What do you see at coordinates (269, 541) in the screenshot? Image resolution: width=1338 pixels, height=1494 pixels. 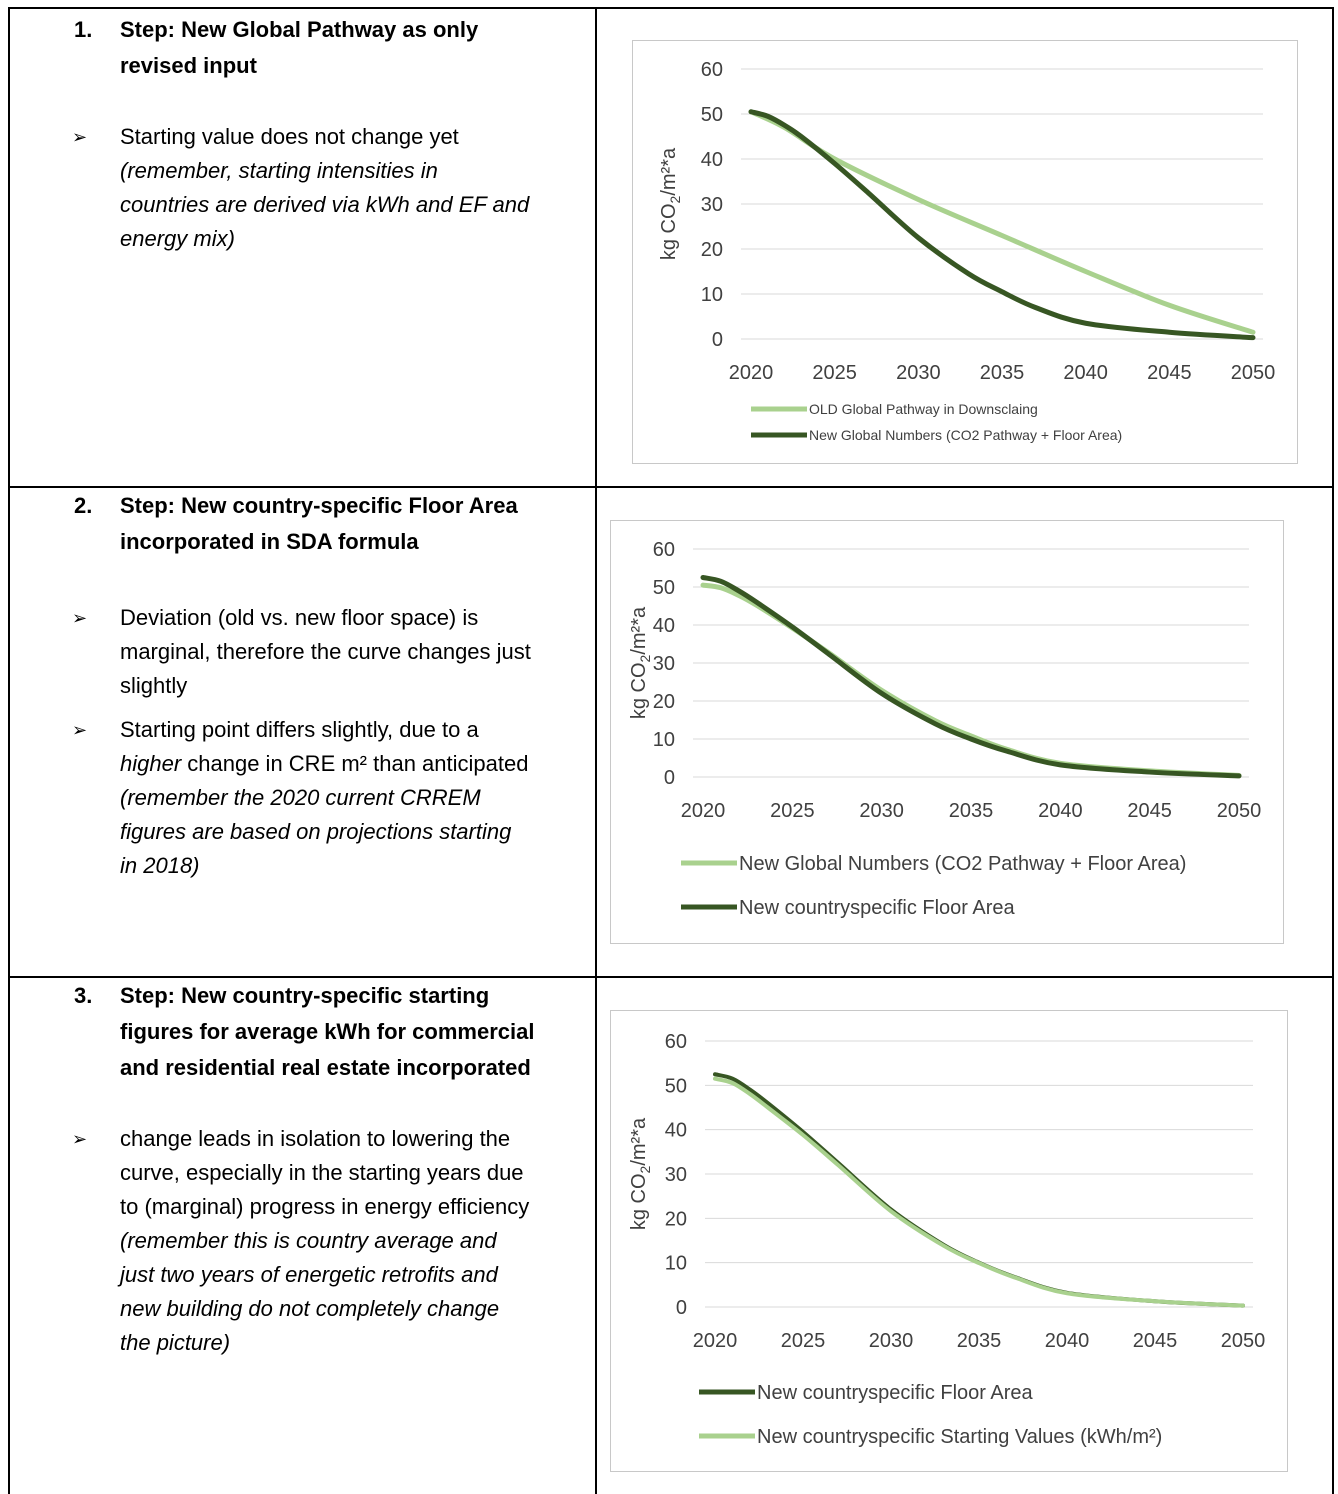 I see `step-title-line: incorporated in SDA formula` at bounding box center [269, 541].